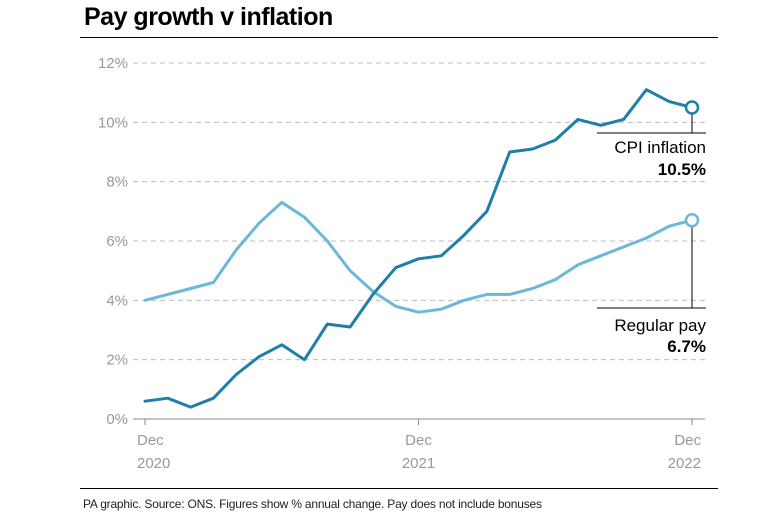 This screenshot has width=763, height=523. What do you see at coordinates (682, 169) in the screenshot?
I see `end-value-cpi-inflation: 10.5%` at bounding box center [682, 169].